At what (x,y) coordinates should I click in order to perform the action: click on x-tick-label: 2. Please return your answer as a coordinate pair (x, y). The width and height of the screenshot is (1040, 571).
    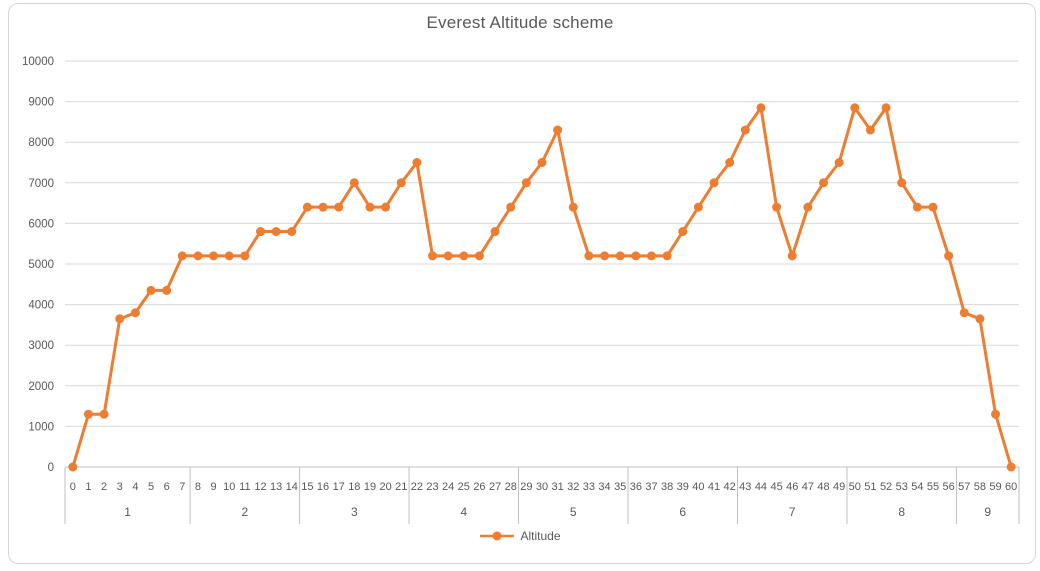
    Looking at the image, I should click on (104, 487).